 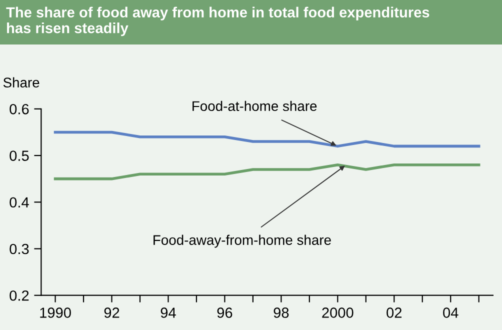 What do you see at coordinates (218, 21) in the screenshot?
I see `chart-title: The share of food away from home in total food expenditures has risen steadily` at bounding box center [218, 21].